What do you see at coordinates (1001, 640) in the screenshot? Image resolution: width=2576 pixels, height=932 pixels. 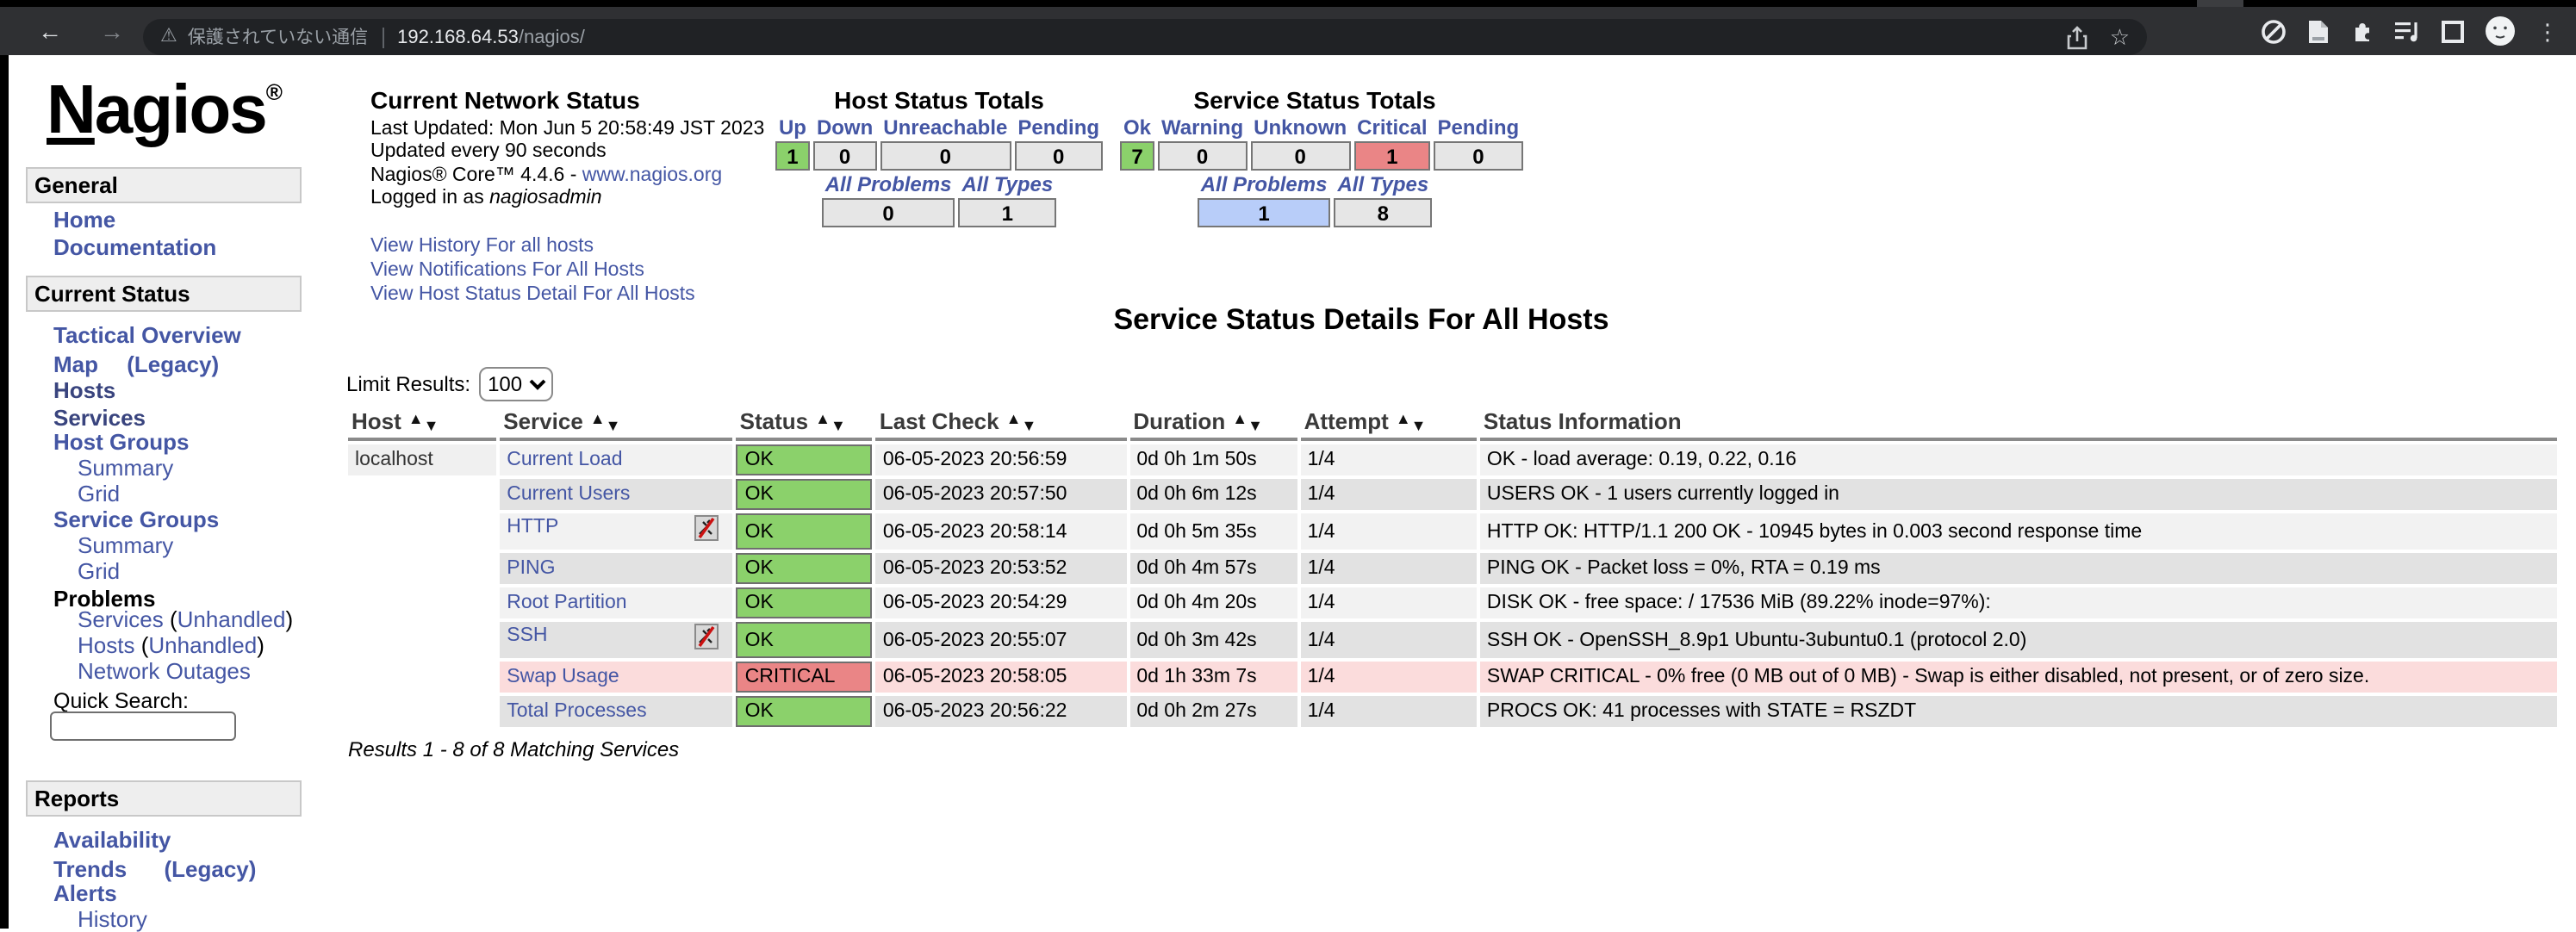 I see `cell-last-check: 06-05-2023 20:55:07` at bounding box center [1001, 640].